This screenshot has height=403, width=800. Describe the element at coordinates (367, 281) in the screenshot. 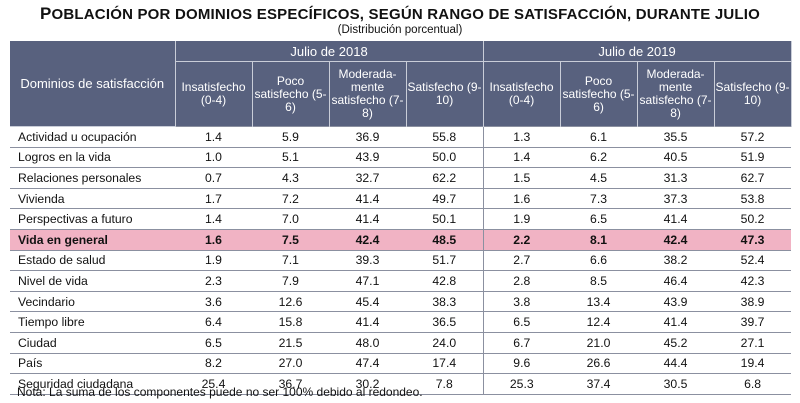

I see `value-cell: 47.1` at that location.